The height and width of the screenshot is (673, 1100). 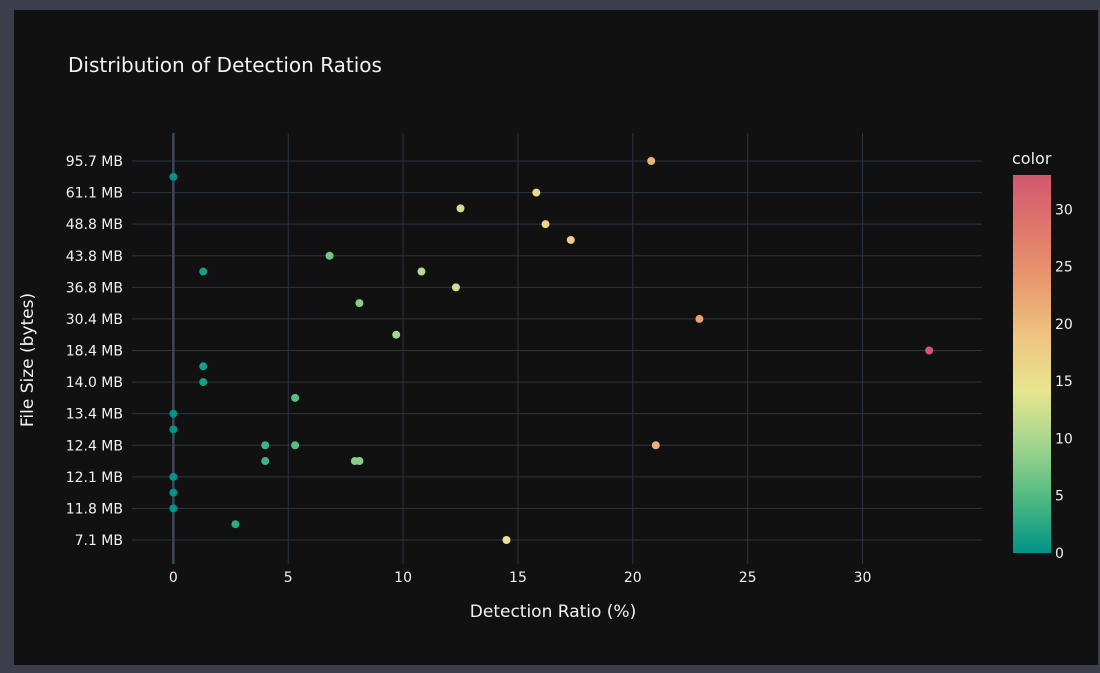 I want to click on y-tick-label: 13.4 MB, so click(x=94, y=415).